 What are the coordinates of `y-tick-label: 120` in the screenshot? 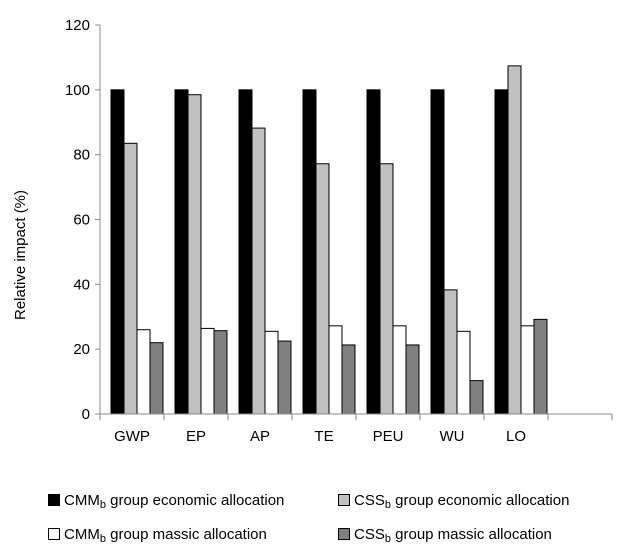 It's located at (77, 25).